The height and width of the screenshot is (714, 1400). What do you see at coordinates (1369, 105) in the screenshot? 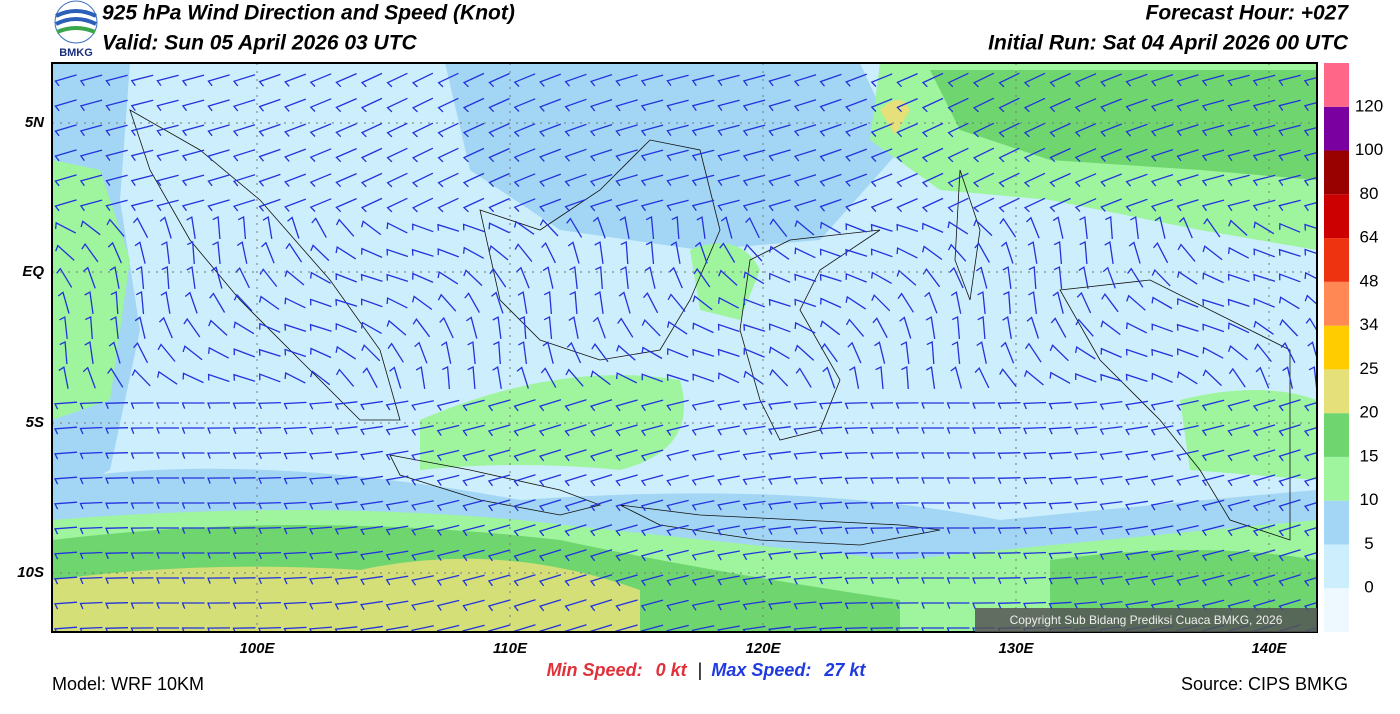
I see `colorbar-label: 120` at bounding box center [1369, 105].